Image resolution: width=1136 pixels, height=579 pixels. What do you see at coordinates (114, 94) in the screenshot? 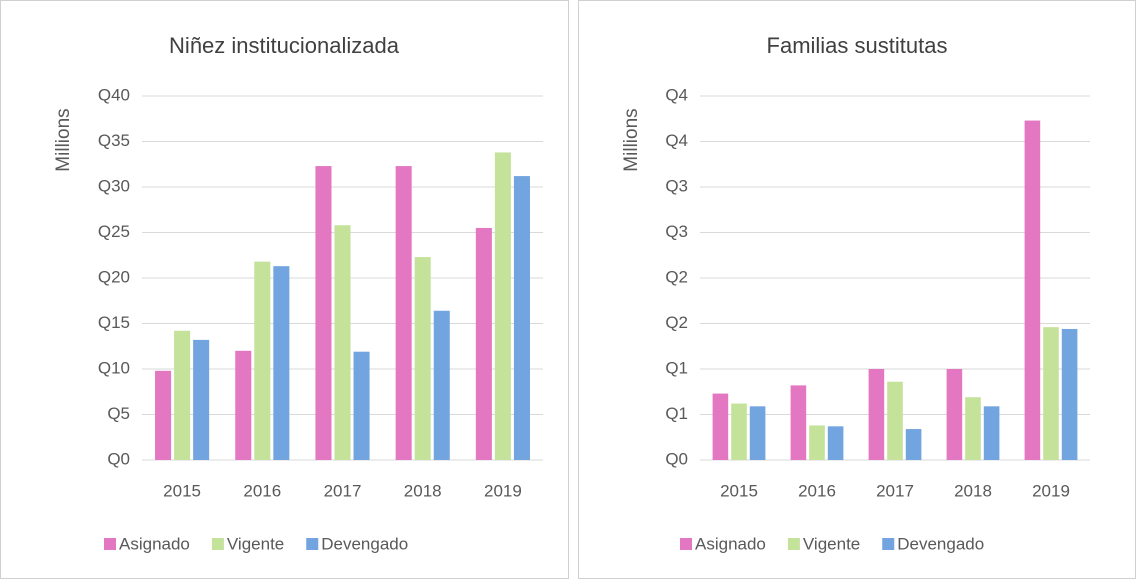
I see `y-tick-label: Q40` at bounding box center [114, 94].